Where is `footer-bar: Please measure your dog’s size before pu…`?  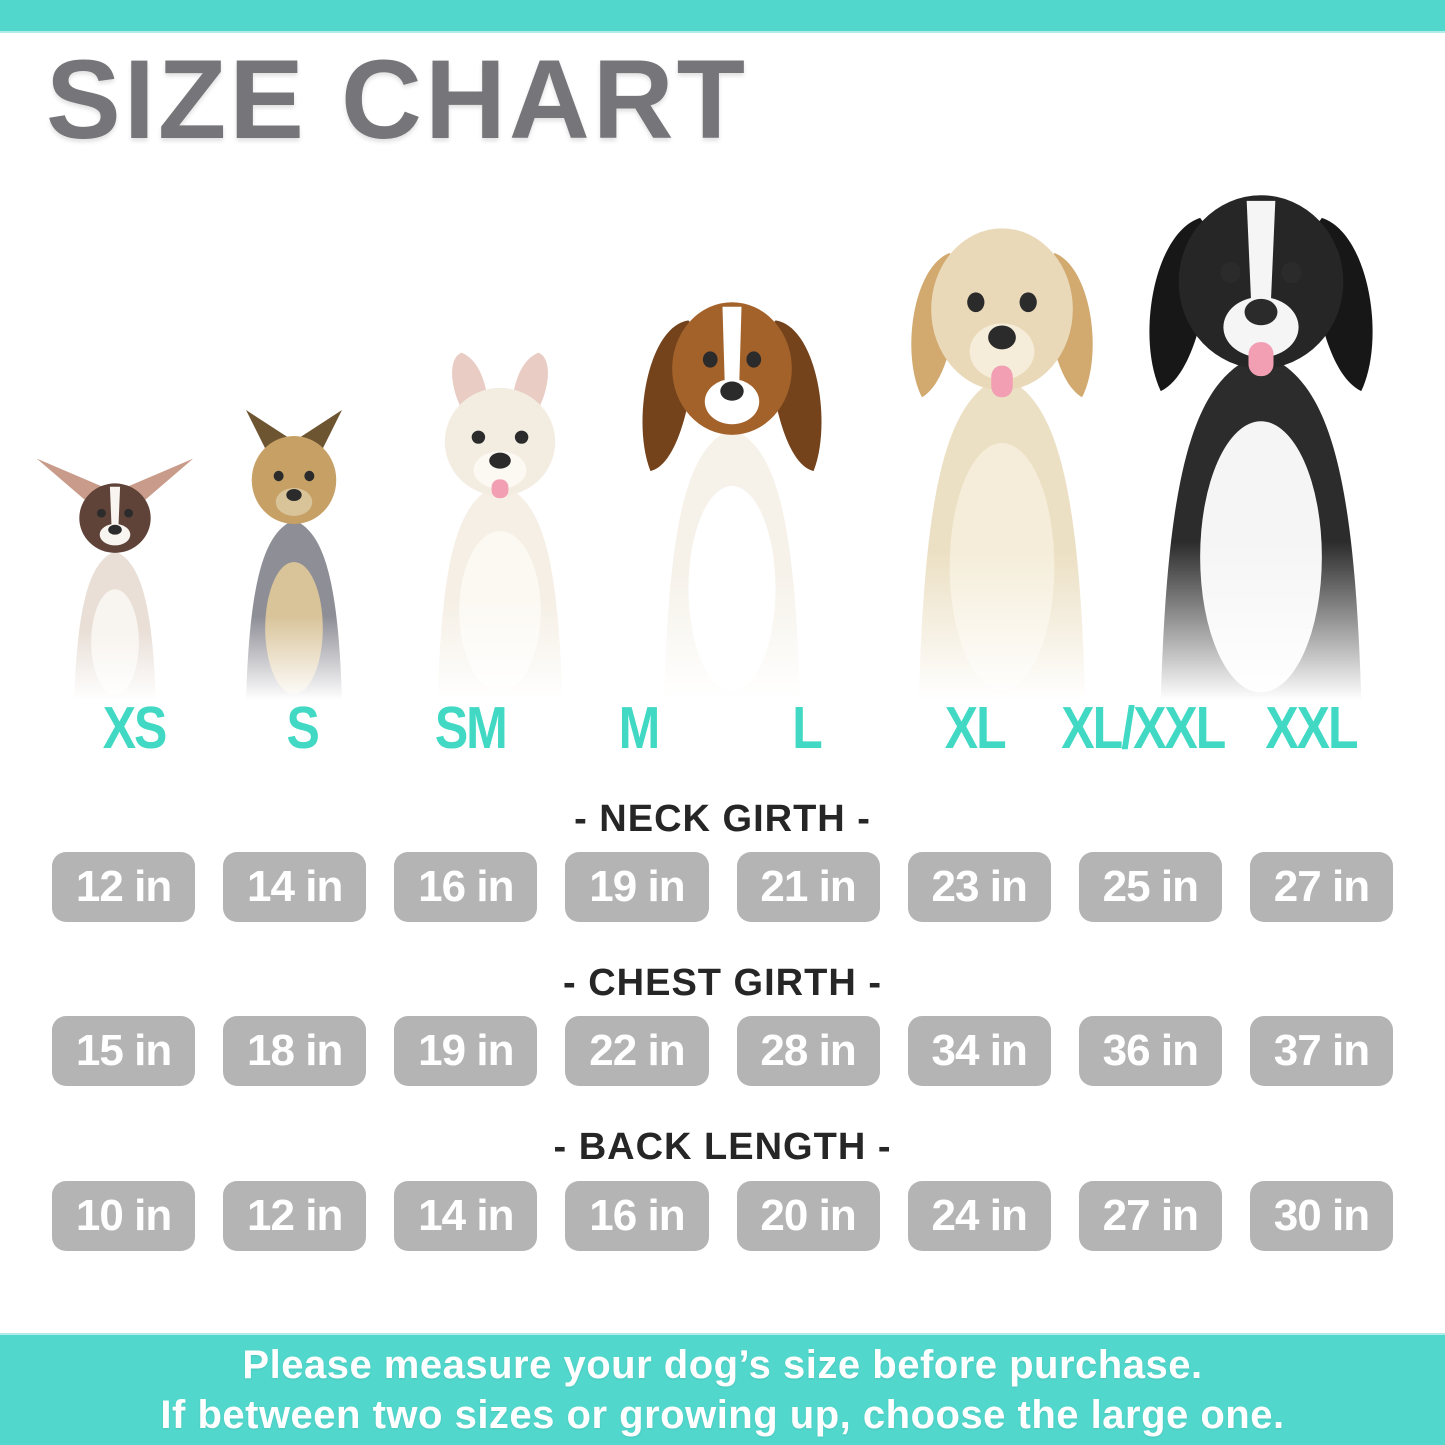 footer-bar: Please measure your dog’s size before pu… is located at coordinates (722, 1389).